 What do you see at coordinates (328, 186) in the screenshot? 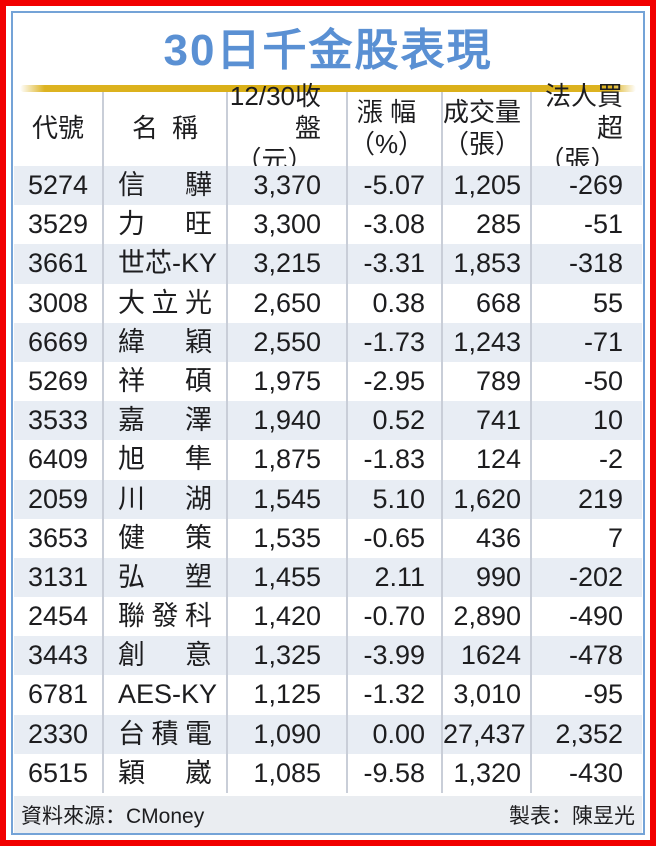
I see `table-row: 5274 信驊 3,370 -5.07 1,205 -269` at bounding box center [328, 186].